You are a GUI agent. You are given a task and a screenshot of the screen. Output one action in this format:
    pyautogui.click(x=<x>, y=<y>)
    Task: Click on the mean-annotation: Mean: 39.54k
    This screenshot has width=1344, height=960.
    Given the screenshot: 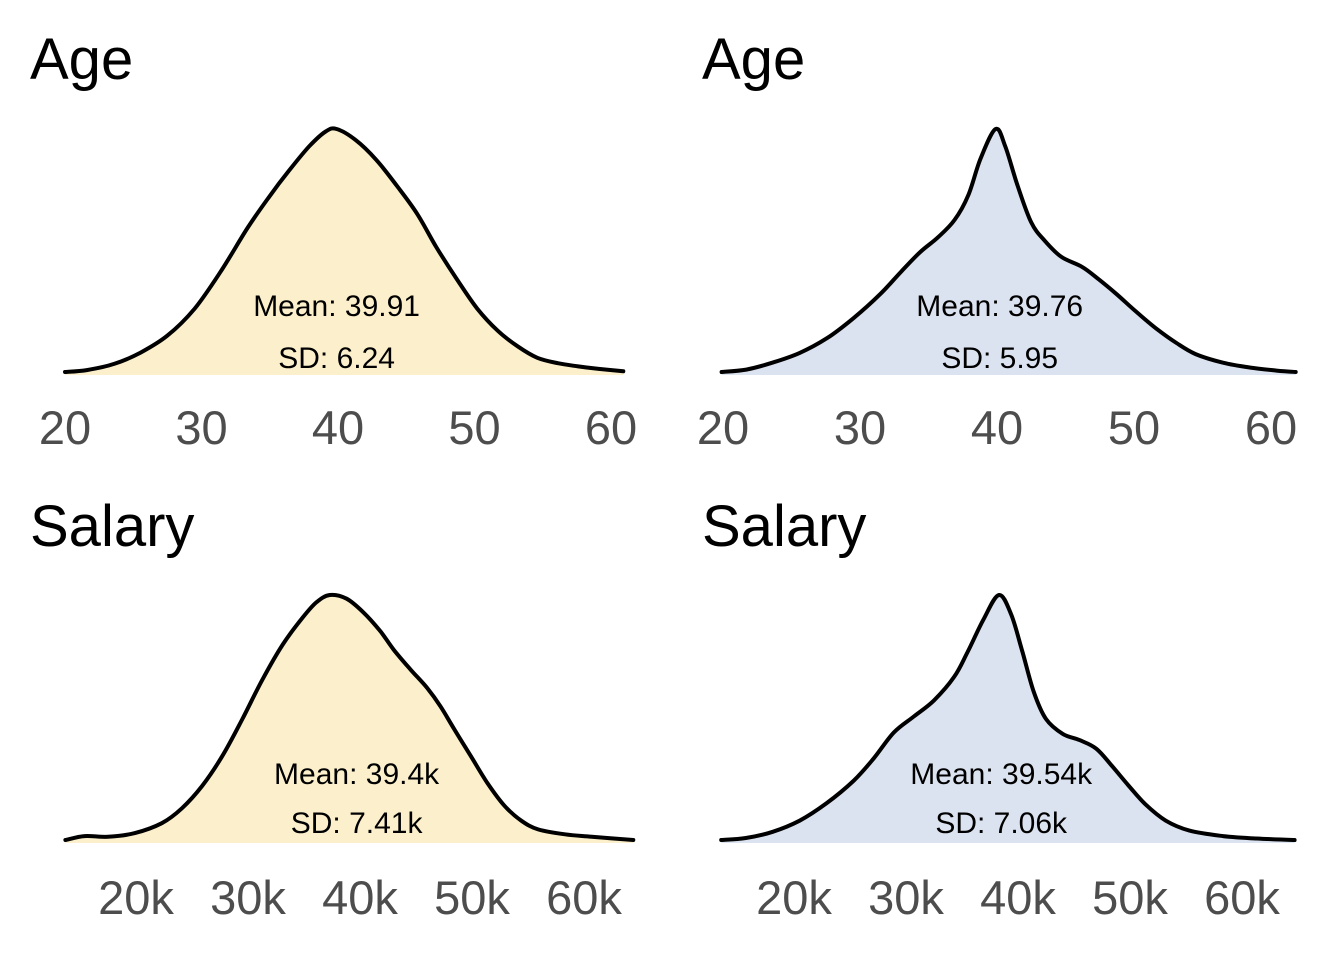 What is the action you would take?
    pyautogui.click(x=1001, y=774)
    